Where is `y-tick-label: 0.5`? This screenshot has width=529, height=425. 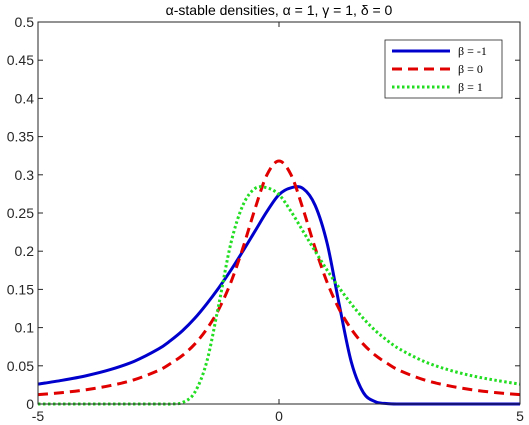
y-tick-label: 0.5 is located at coordinates (25, 22).